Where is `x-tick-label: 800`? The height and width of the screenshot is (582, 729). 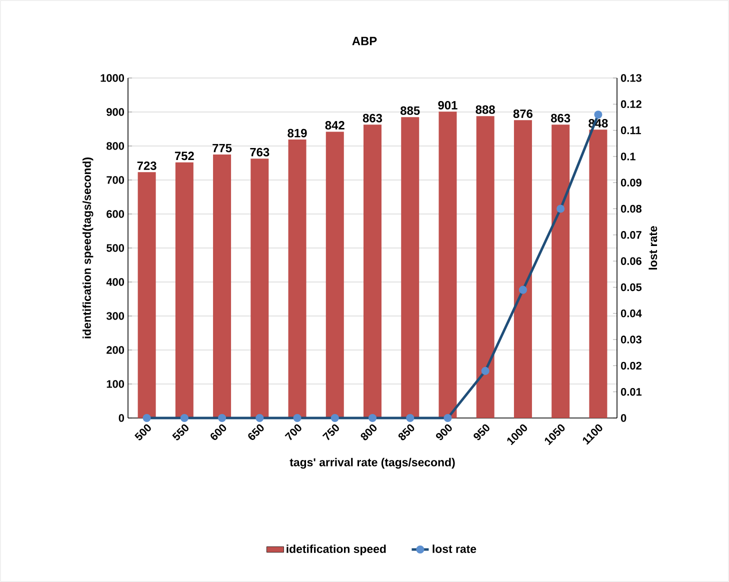 x-tick-label: 800 is located at coordinates (368, 432).